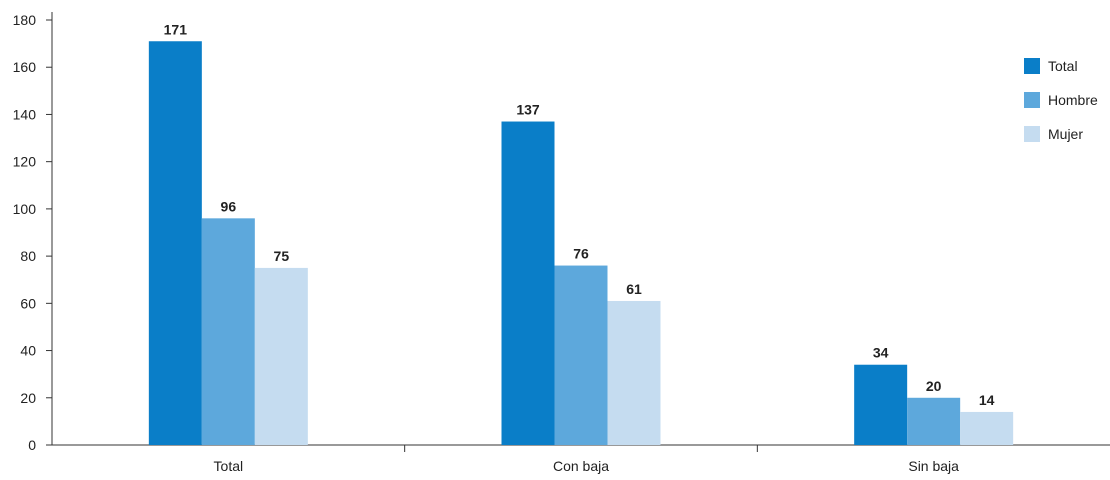  I want to click on bar-con-baja-hombre, so click(581, 355).